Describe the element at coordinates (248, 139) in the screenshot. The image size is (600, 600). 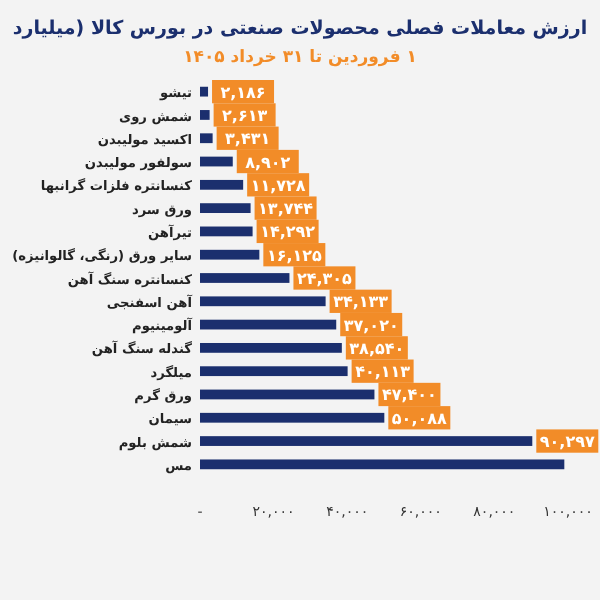
I see `data-label: ۳,۴۳۱` at that location.